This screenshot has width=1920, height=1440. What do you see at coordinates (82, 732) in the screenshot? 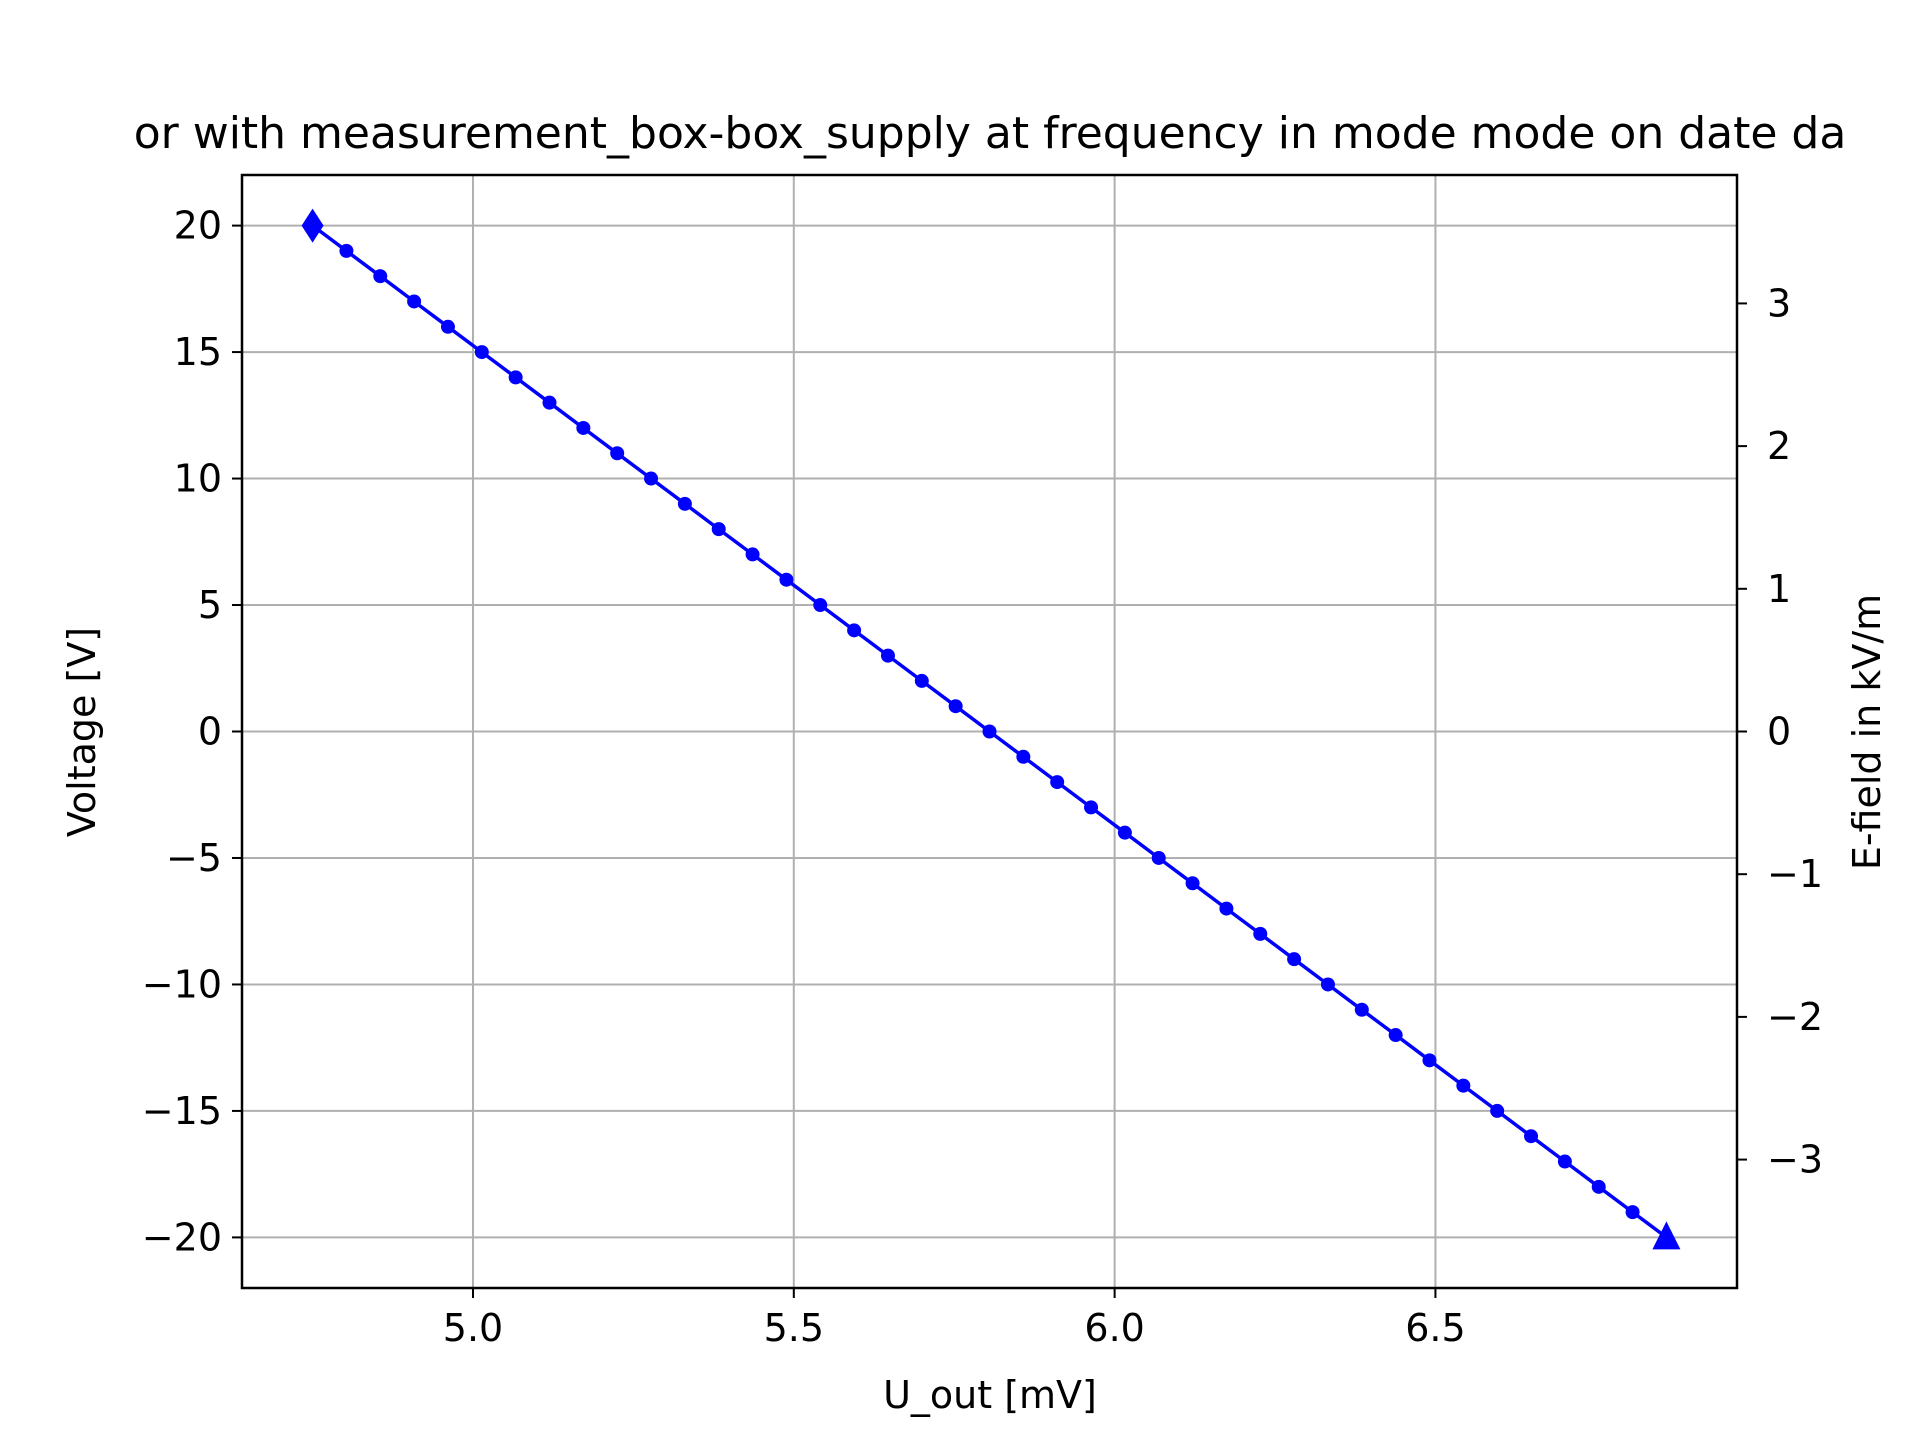
I see `y-axis-title: Voltage [V]` at bounding box center [82, 732].